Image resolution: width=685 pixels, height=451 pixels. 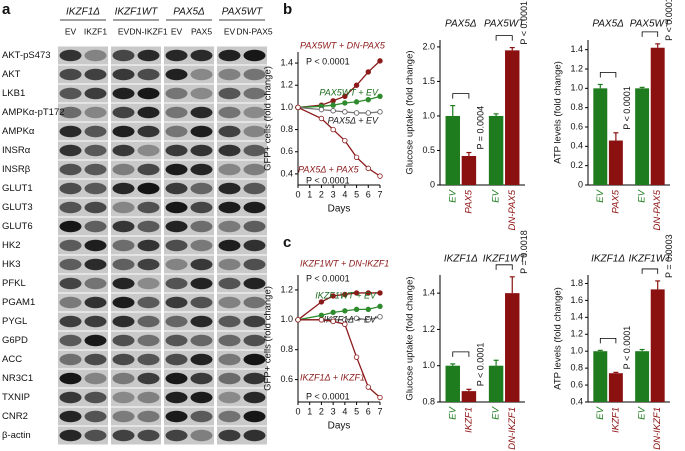 I want to click on row-label: GLUT1, so click(x=17, y=188).